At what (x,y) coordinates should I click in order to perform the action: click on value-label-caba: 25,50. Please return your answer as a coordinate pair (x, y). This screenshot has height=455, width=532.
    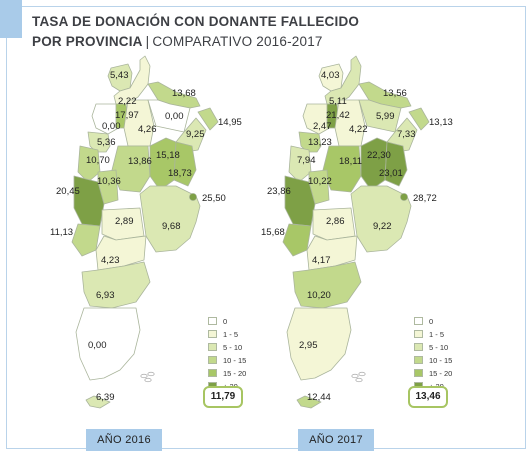
    Looking at the image, I should click on (214, 198).